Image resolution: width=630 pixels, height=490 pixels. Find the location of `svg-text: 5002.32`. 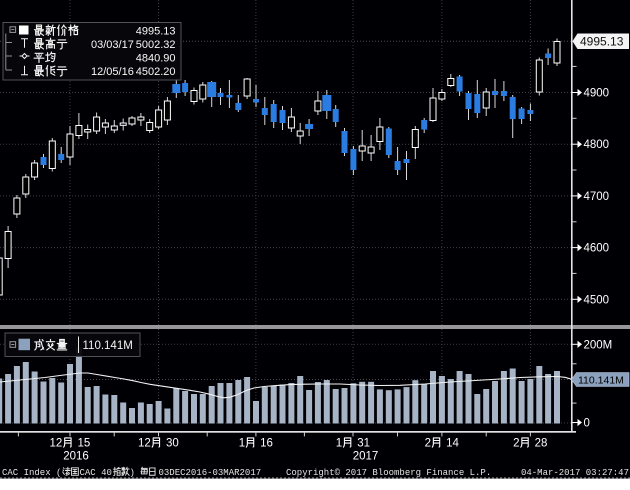

svg-text: 5002.32 is located at coordinates (156, 45).